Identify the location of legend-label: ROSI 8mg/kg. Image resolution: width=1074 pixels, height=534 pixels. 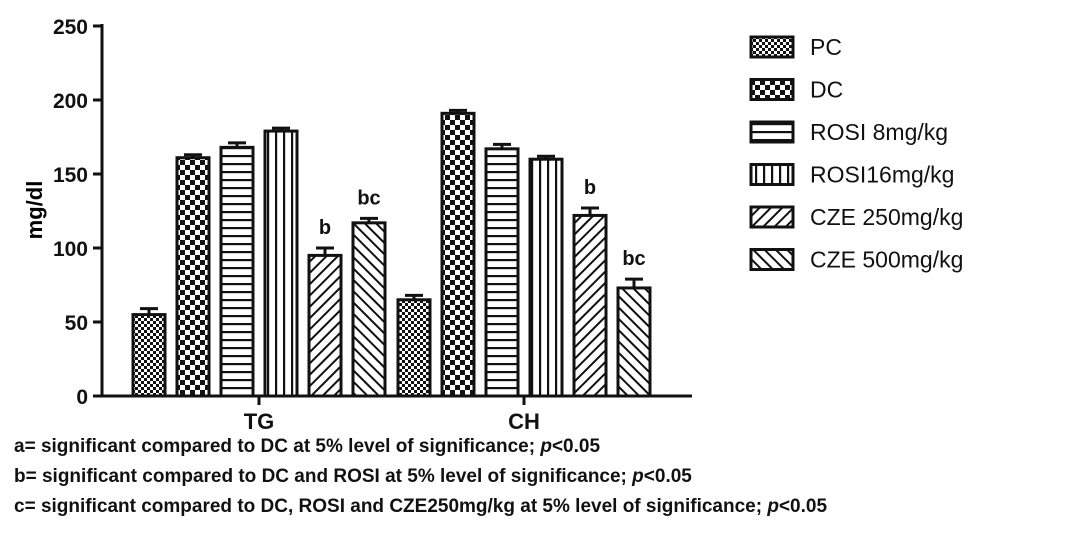
(879, 132).